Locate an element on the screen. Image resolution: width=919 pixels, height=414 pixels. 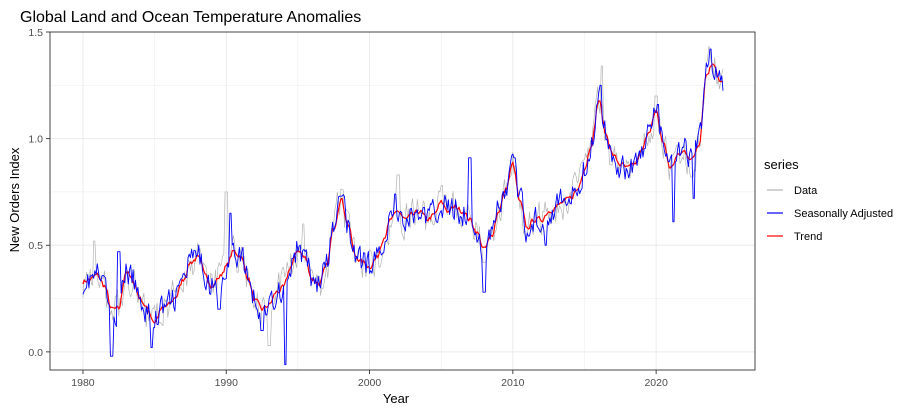
x-axis: 1980 1990 2000 2010 2020 is located at coordinates (369, 379).